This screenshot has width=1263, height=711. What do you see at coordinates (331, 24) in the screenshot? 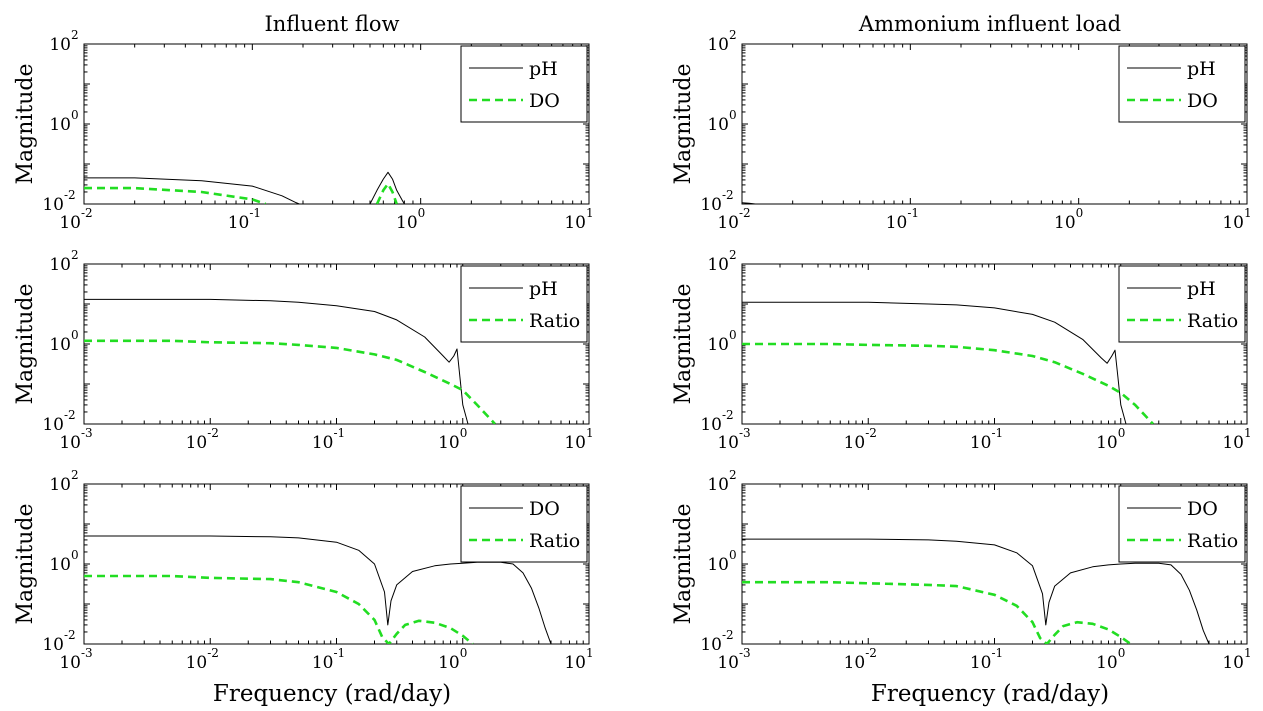
I see `column-title-left: Influent flow` at bounding box center [331, 24].